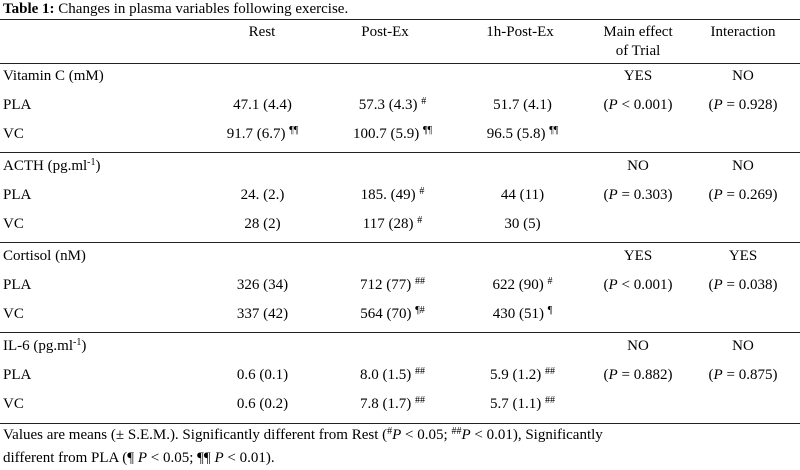 The height and width of the screenshot is (470, 800). What do you see at coordinates (755, 105) in the screenshot?
I see `p-number: 0.928` at bounding box center [755, 105].